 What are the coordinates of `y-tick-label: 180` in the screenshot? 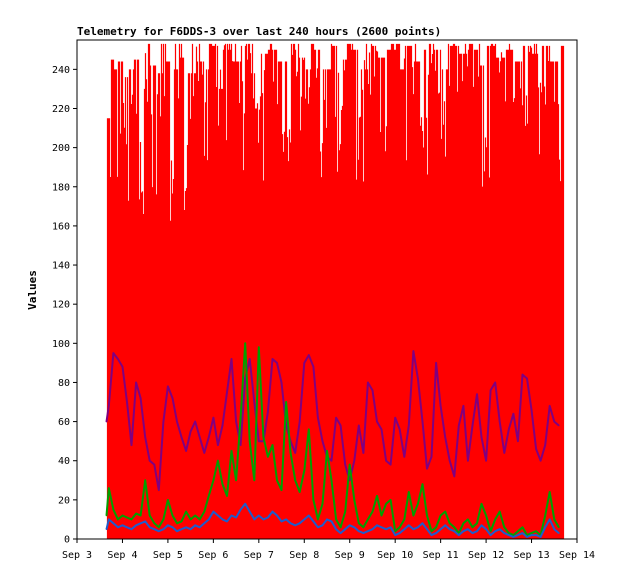 It's located at (61, 187).